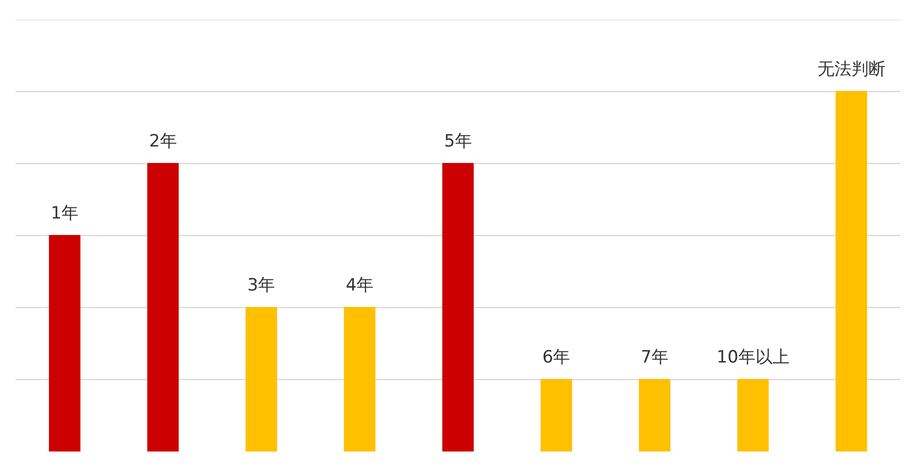 The height and width of the screenshot is (470, 916). I want to click on x-tick-label: 4年, so click(360, 286).